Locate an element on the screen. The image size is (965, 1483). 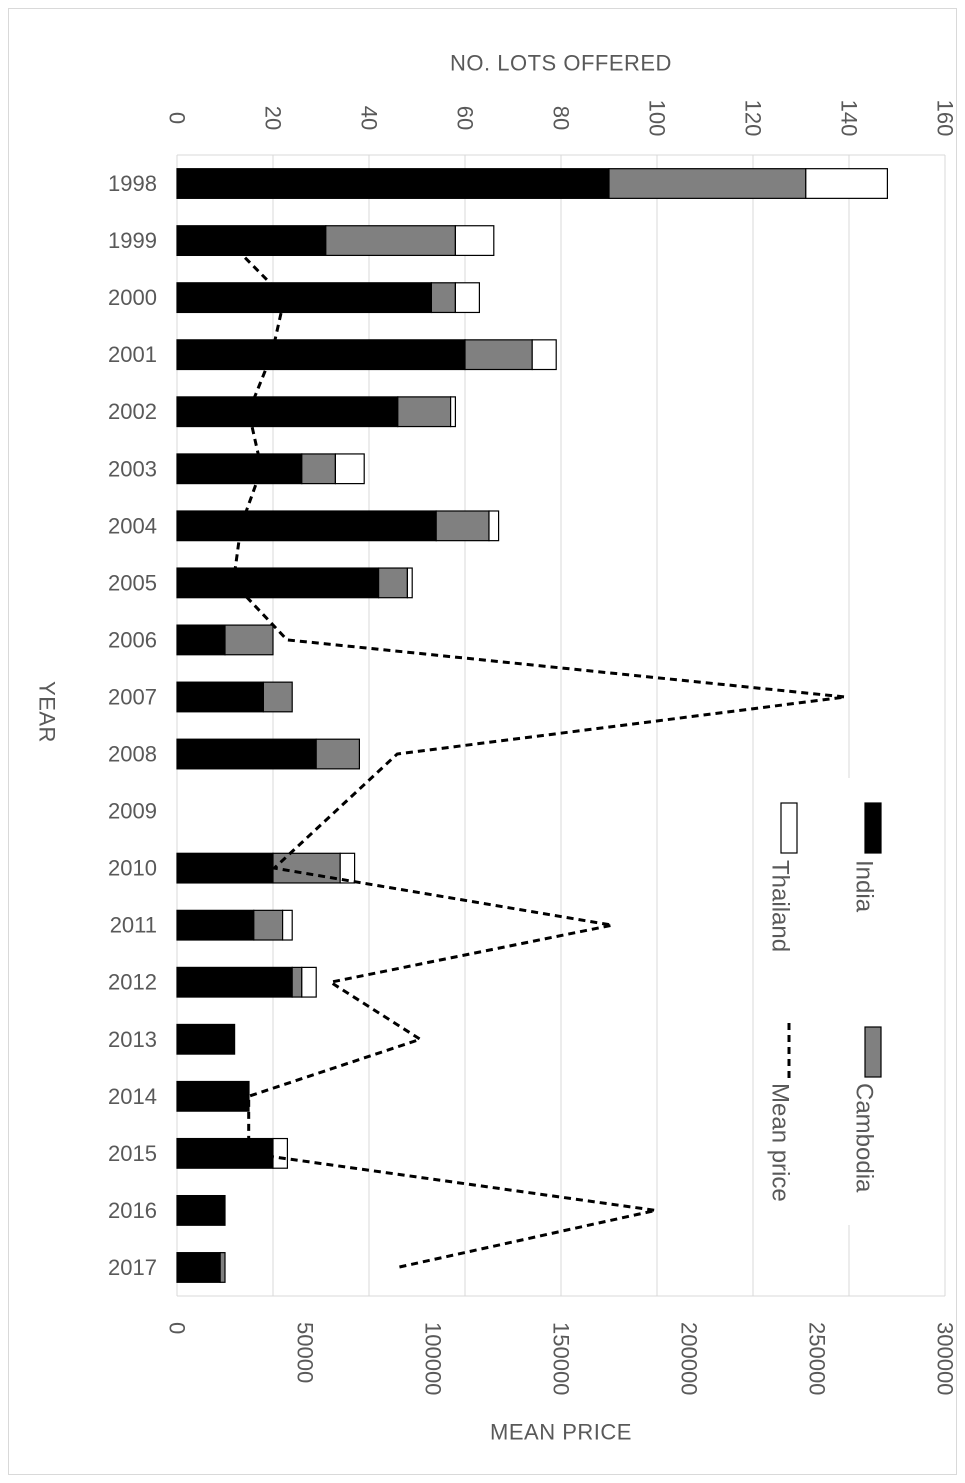
bar-cambodia-2008 is located at coordinates (338, 754).